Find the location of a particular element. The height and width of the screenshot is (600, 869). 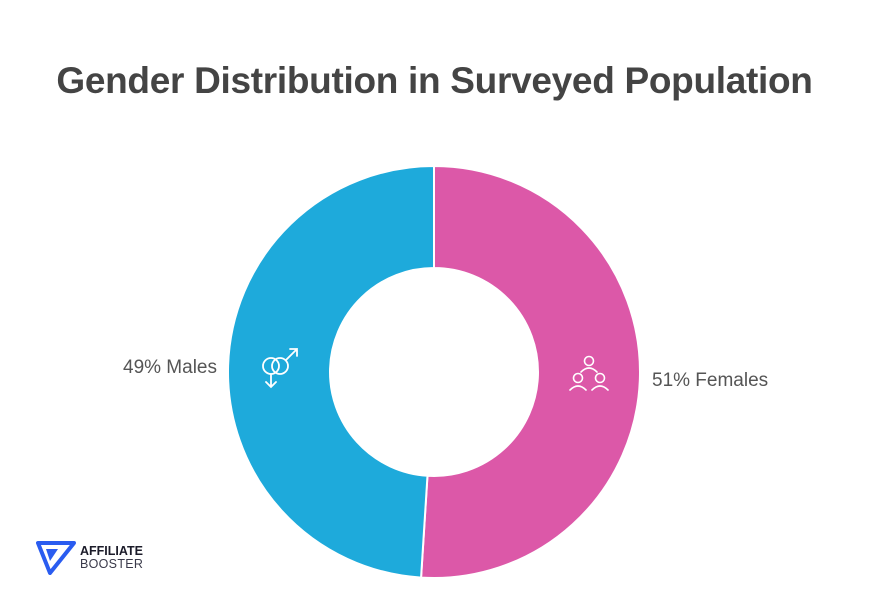

slice-label-females: 51% Females is located at coordinates (710, 380).